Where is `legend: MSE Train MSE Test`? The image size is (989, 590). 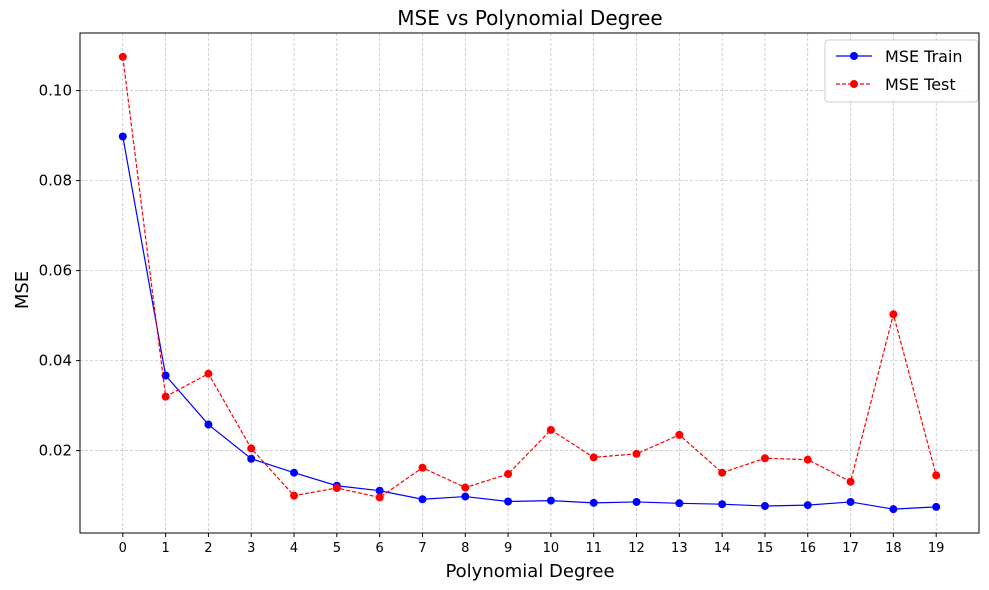
legend: MSE Train MSE Test is located at coordinates (901, 71).